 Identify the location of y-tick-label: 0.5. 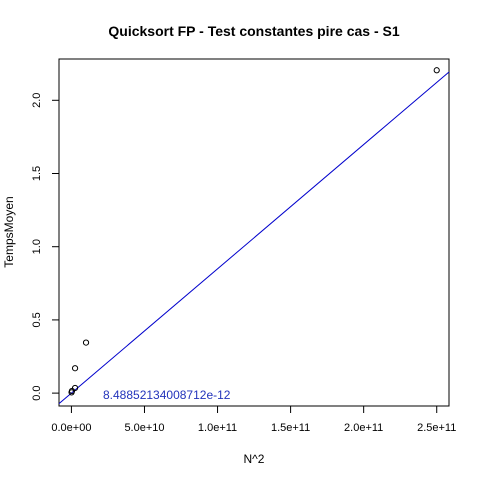
(37, 319).